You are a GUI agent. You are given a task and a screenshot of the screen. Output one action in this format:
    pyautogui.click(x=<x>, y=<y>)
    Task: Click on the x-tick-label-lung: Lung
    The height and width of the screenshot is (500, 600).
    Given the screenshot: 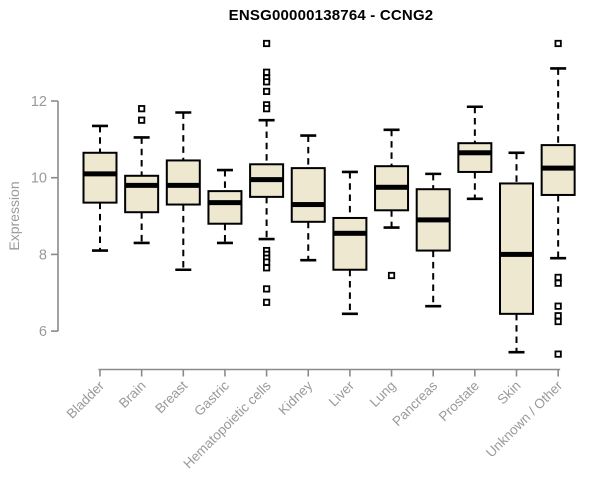 What is the action you would take?
    pyautogui.click(x=383, y=394)
    